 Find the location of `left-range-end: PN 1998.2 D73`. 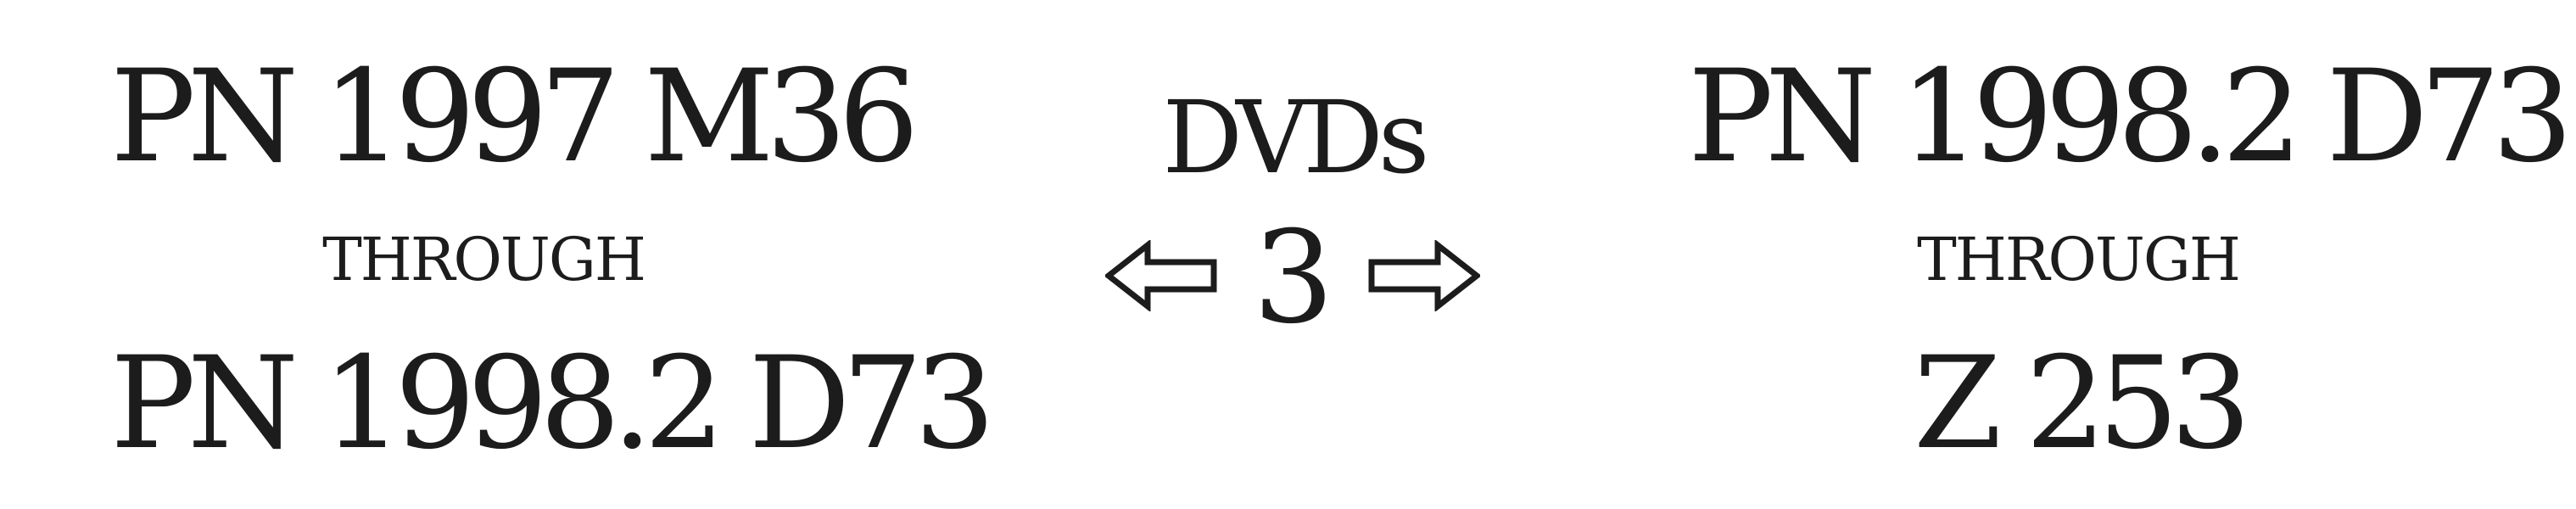

left-range-end: PN 1998.2 D73 is located at coordinates (553, 404).